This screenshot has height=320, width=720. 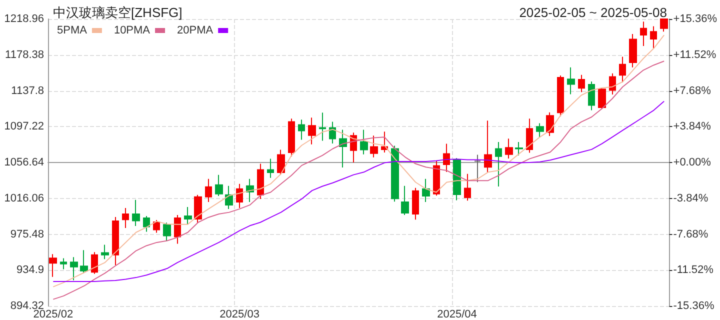 What do you see at coordinates (24, 54) in the screenshot?
I see `y-tick-label: 1178.38` at bounding box center [24, 54].